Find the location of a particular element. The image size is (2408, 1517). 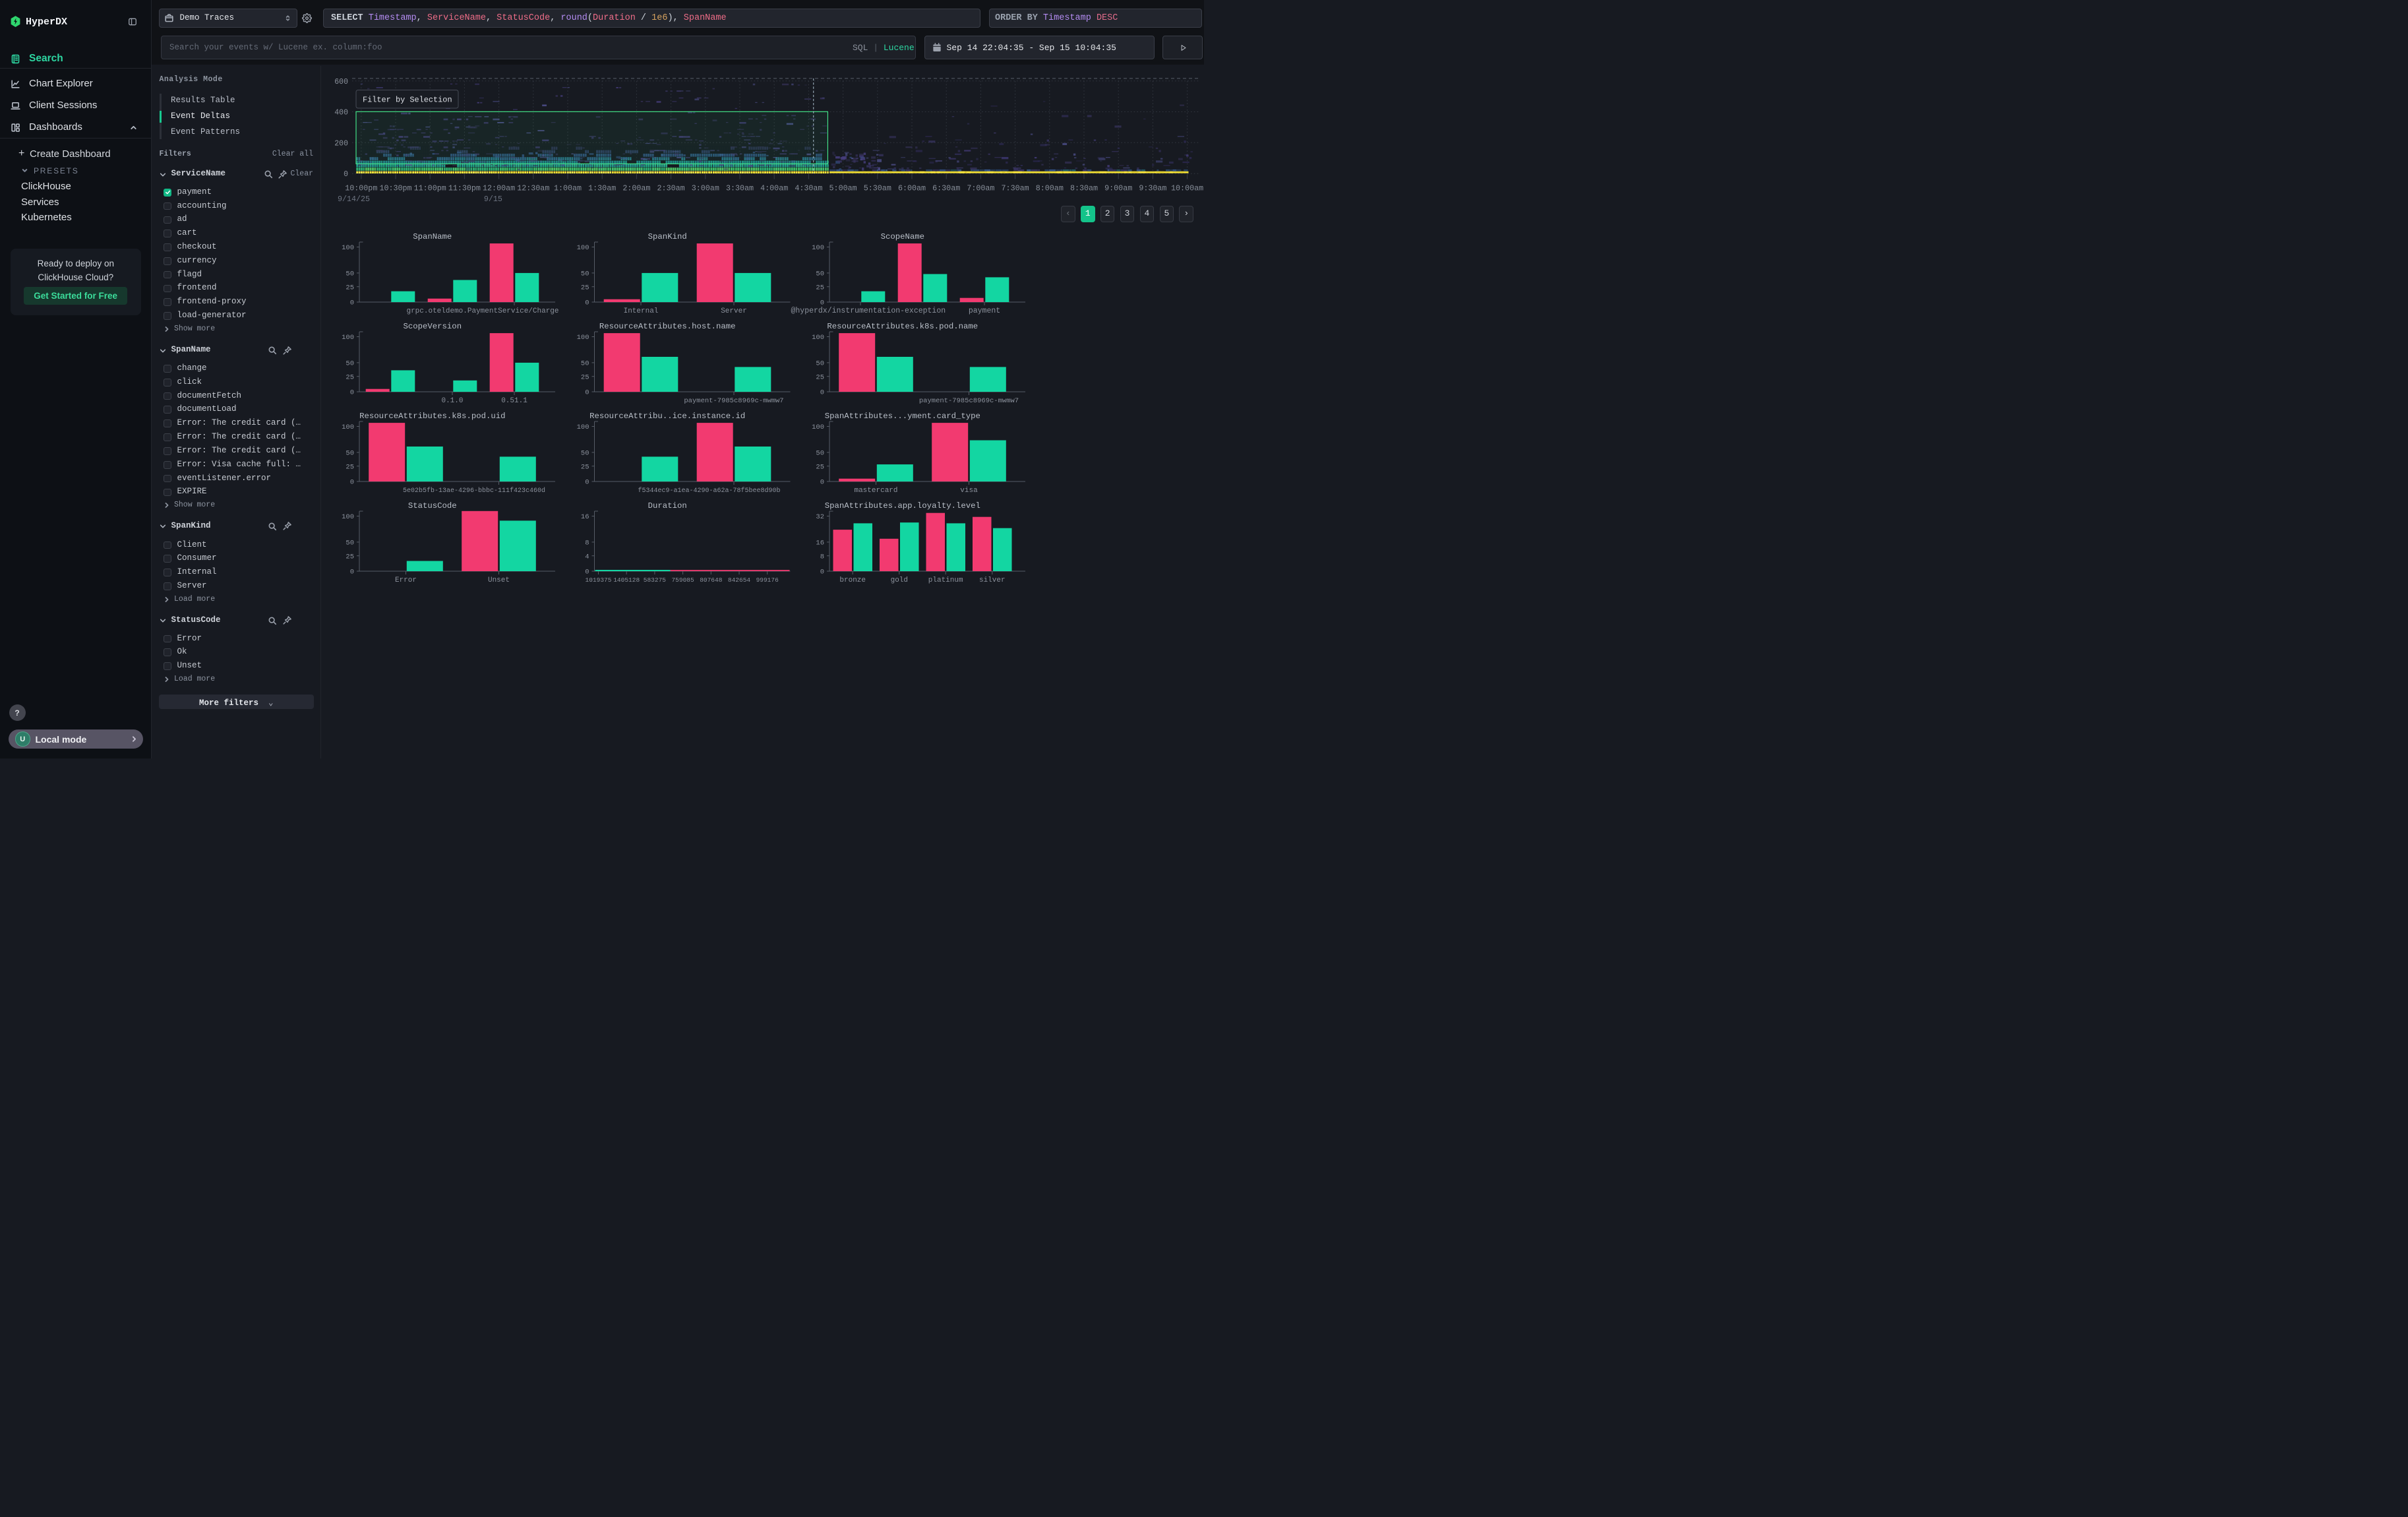

svg-text: 3:00am is located at coordinates (705, 188).